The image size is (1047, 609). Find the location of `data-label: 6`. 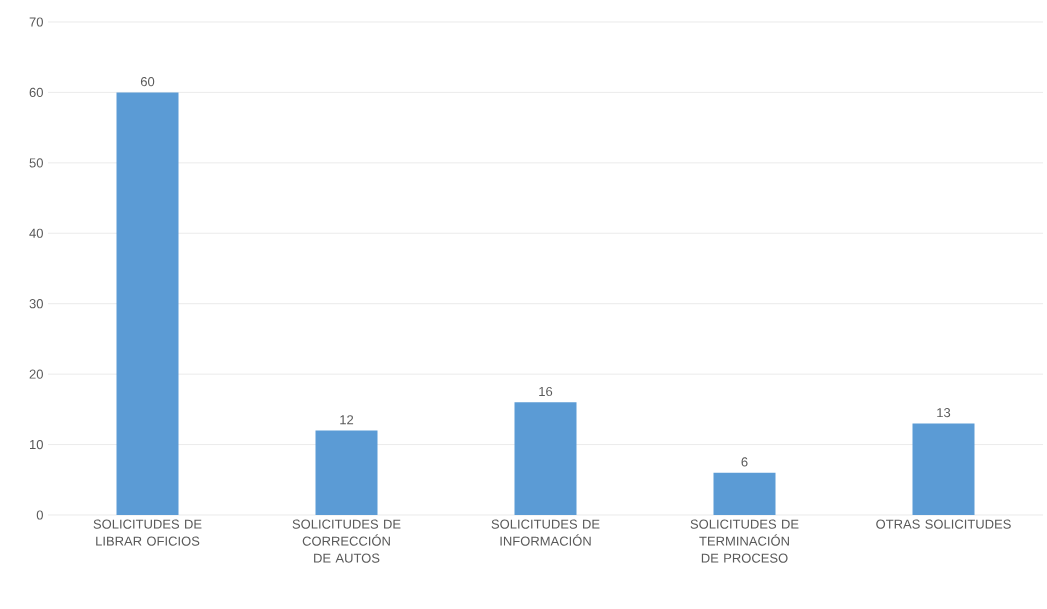

data-label: 6 is located at coordinates (744, 462).